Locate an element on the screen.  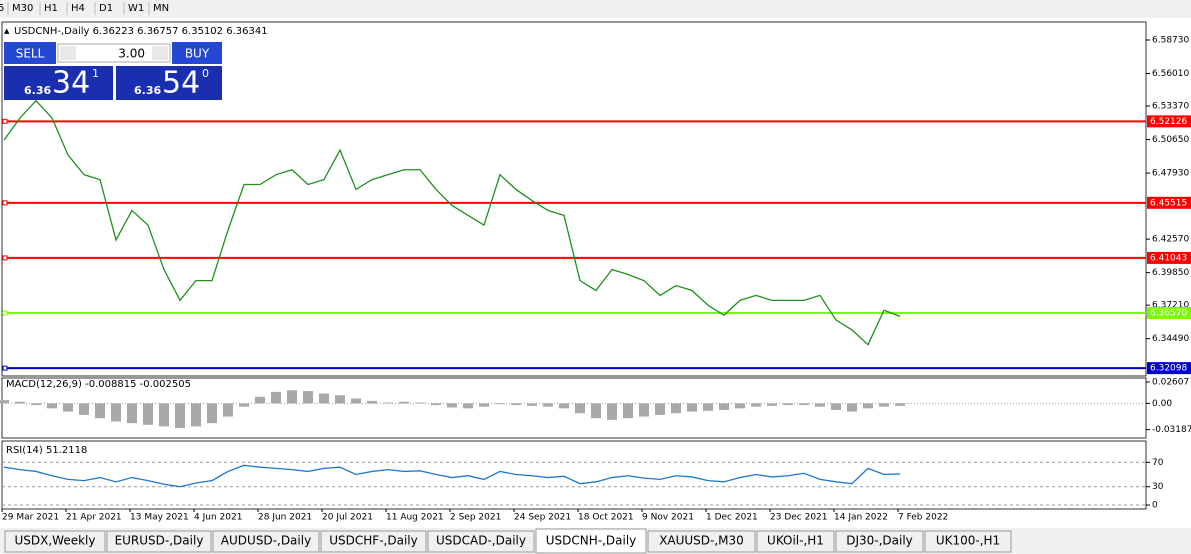
buy-button is located at coordinates (197, 53).